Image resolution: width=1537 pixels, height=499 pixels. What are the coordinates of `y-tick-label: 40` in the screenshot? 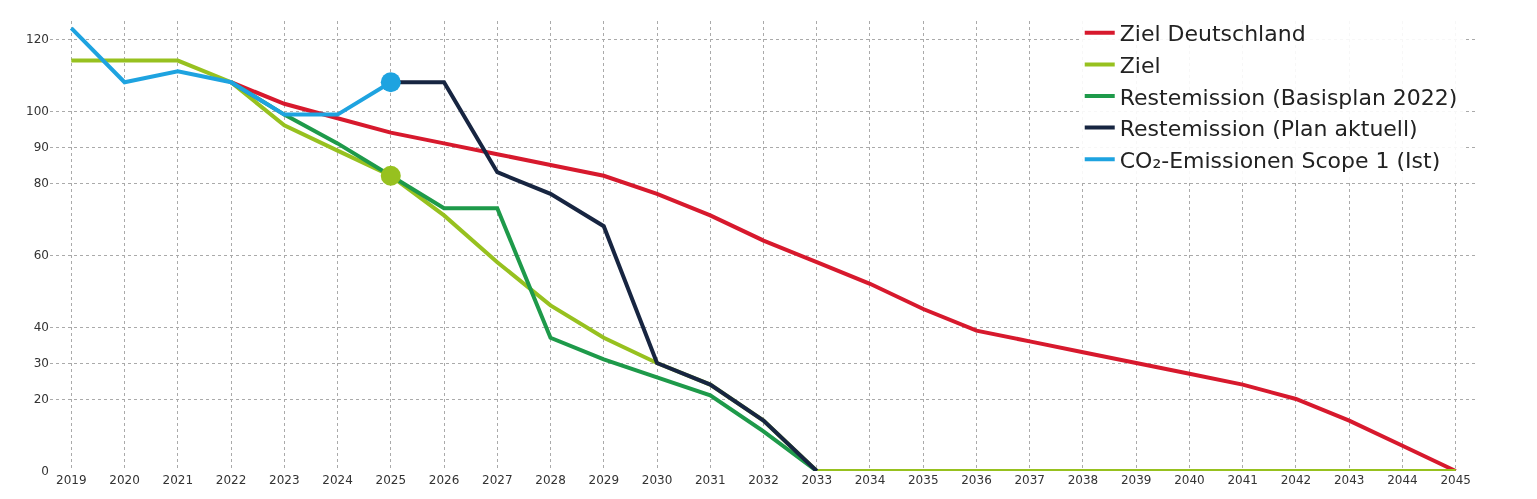 It's located at (41, 327).